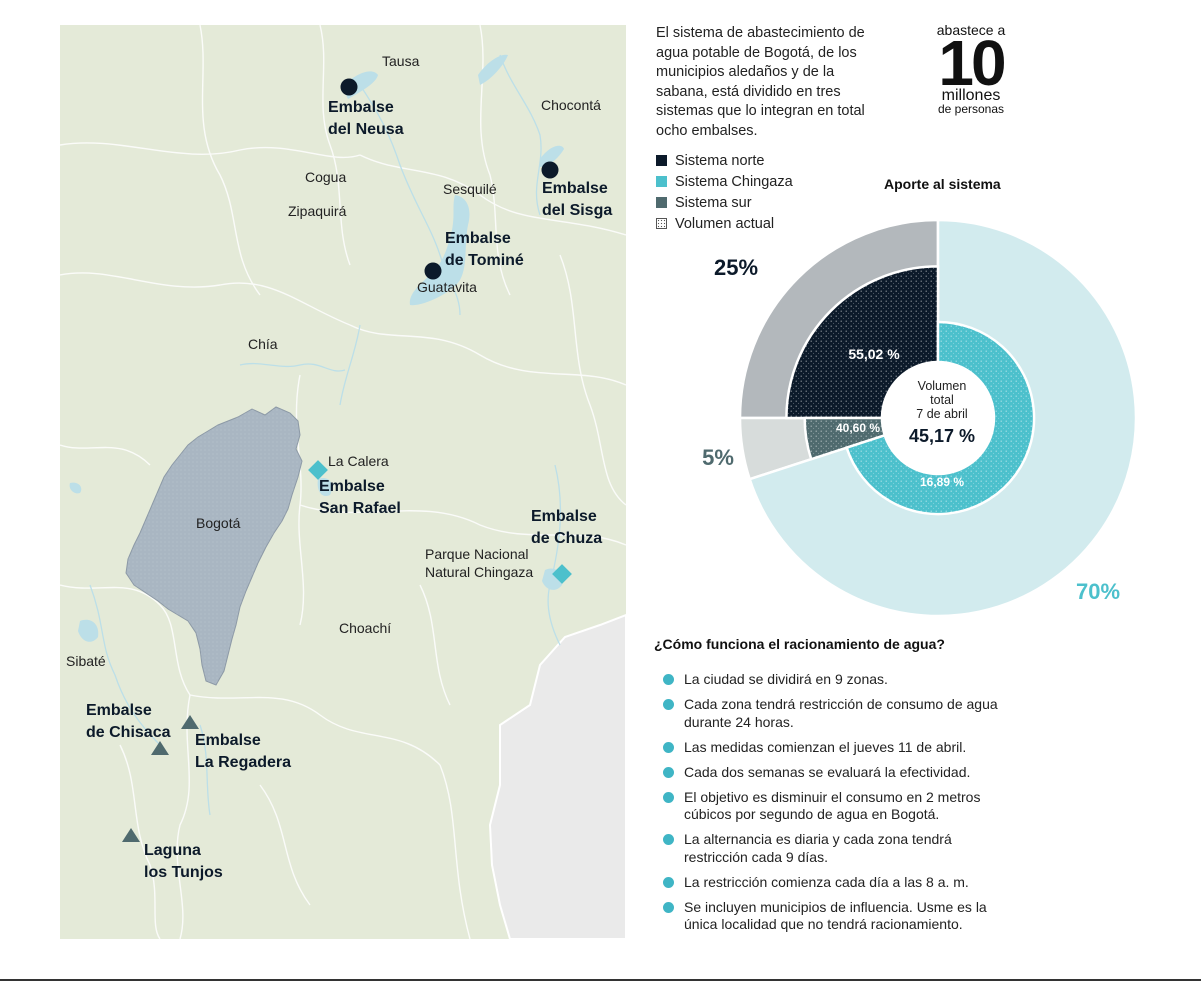 Image resolution: width=1201 pixels, height=981 pixels. Describe the element at coordinates (365, 628) in the screenshot. I see `town-label: Choachí` at that location.